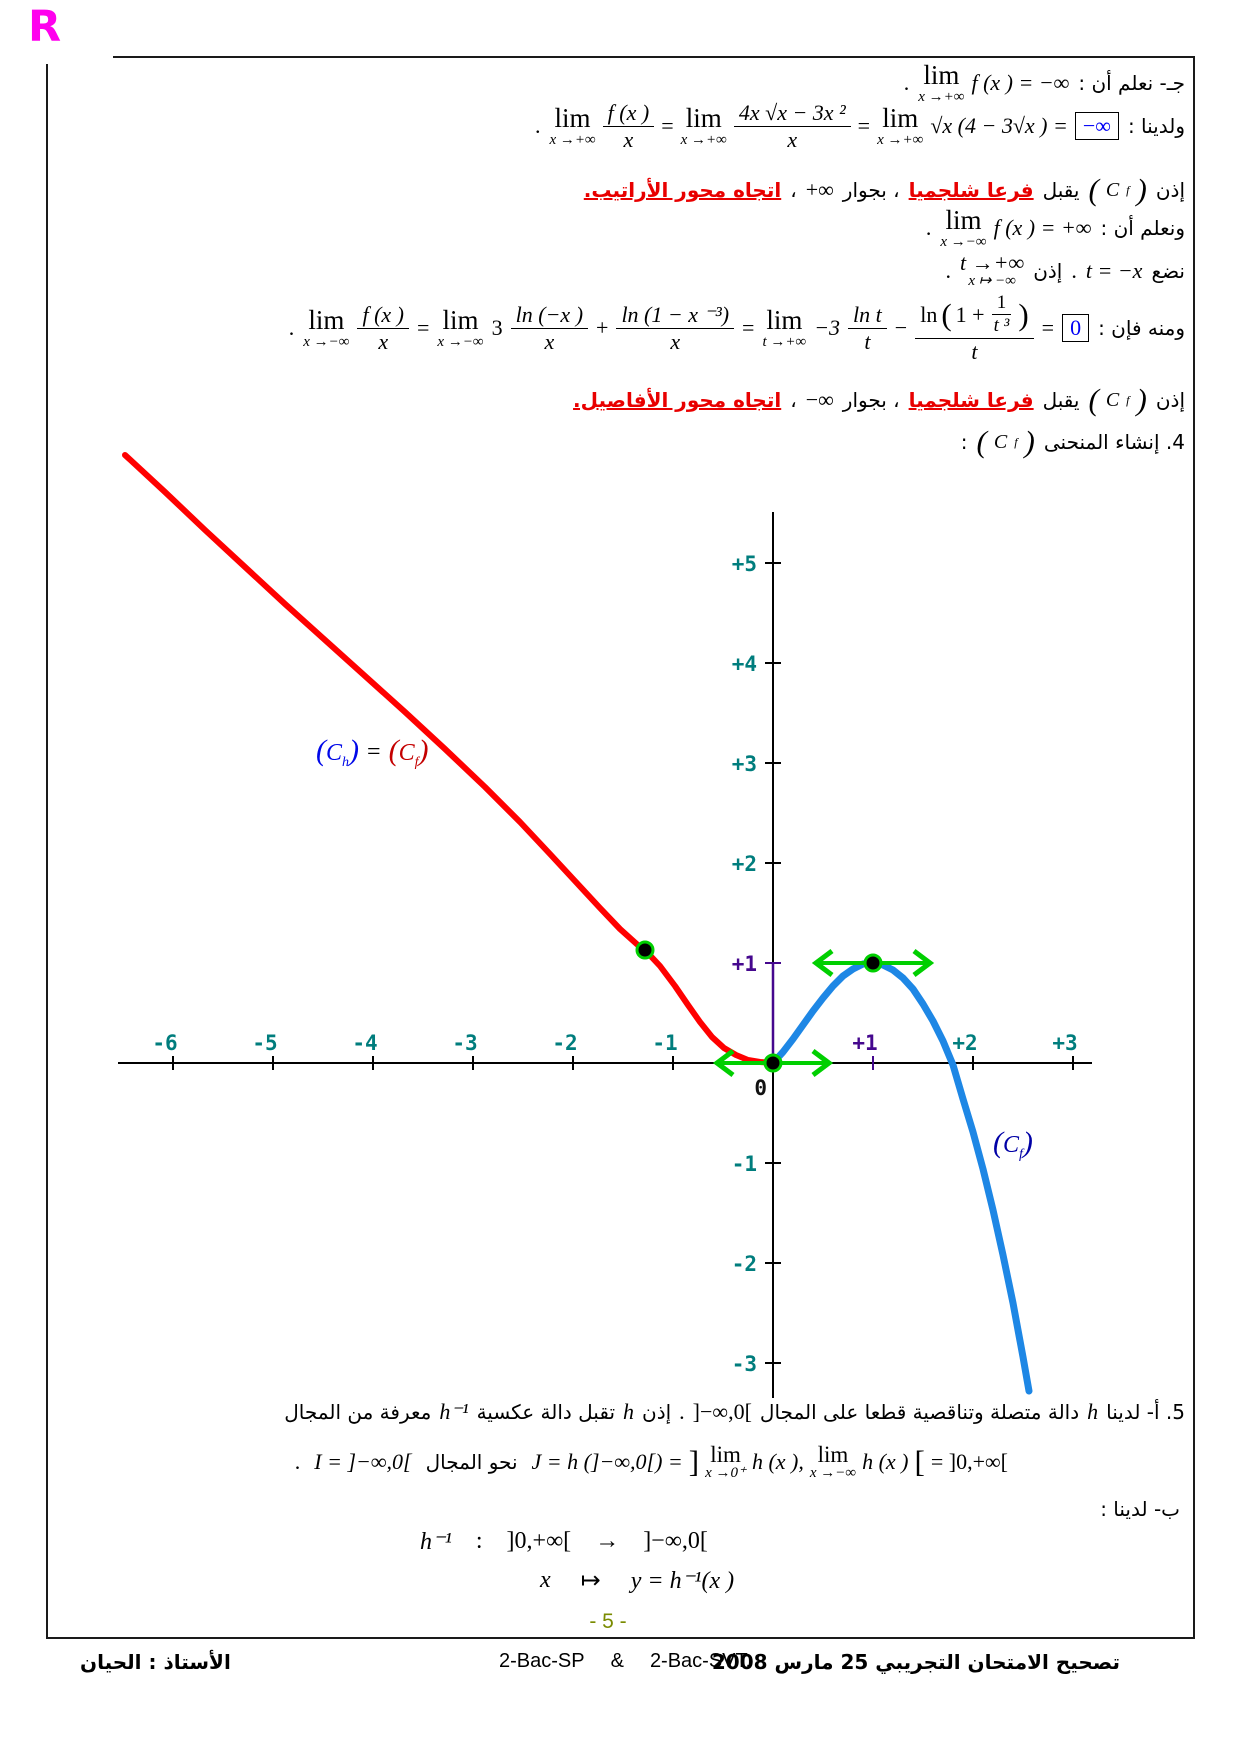  What do you see at coordinates (607, 1462) in the screenshot?
I see `j-equals-h: J = h (]−∞,0[) =` at bounding box center [607, 1462].